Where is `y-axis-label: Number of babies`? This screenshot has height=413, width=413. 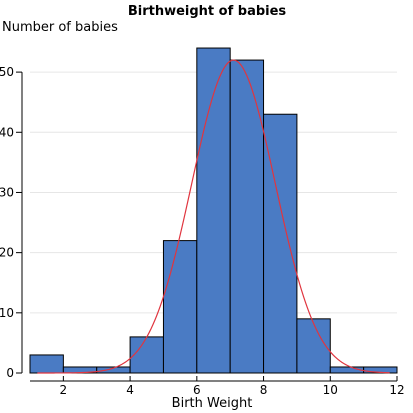 y-axis-label: Number of babies is located at coordinates (60, 27).